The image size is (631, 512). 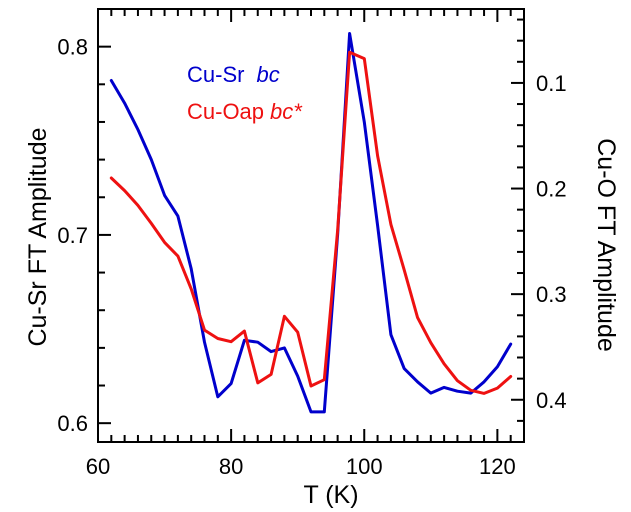 I want to click on y-tick-label-right: 0.3, so click(x=551, y=294).